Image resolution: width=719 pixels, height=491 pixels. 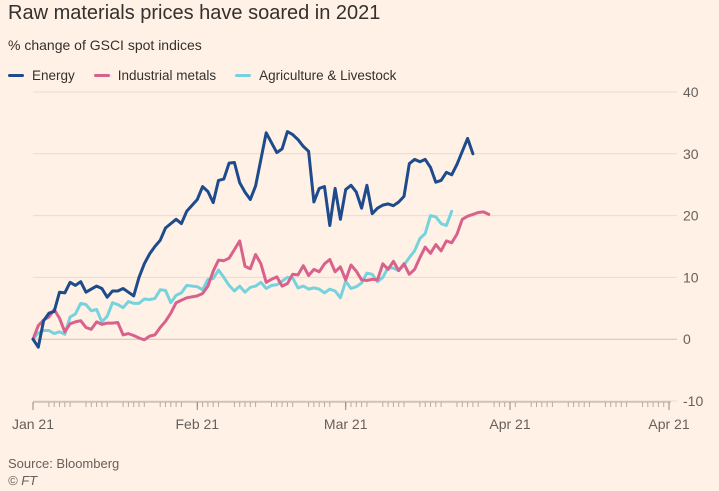 What do you see at coordinates (346, 424) in the screenshot?
I see `x-tick-label: Mar 21` at bounding box center [346, 424].